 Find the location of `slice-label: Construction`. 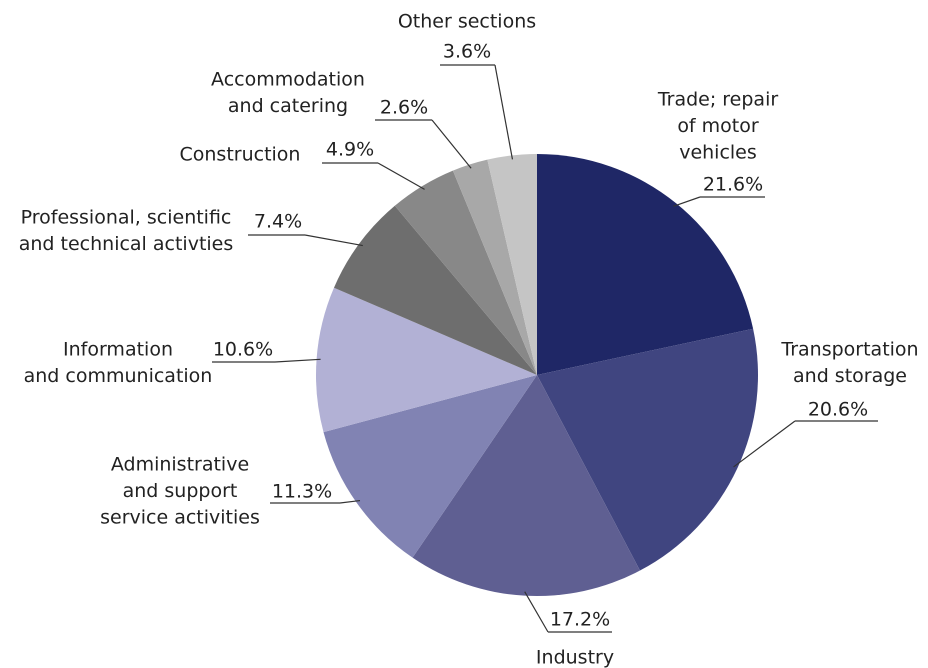

slice-label: Construction is located at coordinates (240, 155).